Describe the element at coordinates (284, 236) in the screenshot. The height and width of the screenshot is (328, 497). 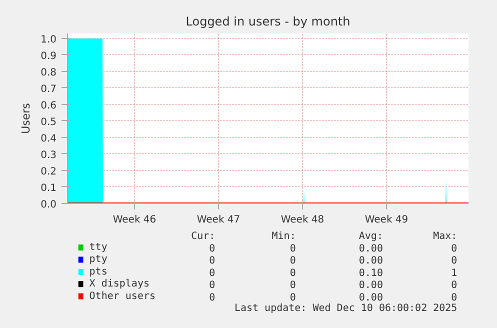
I see `text: Min:` at that location.